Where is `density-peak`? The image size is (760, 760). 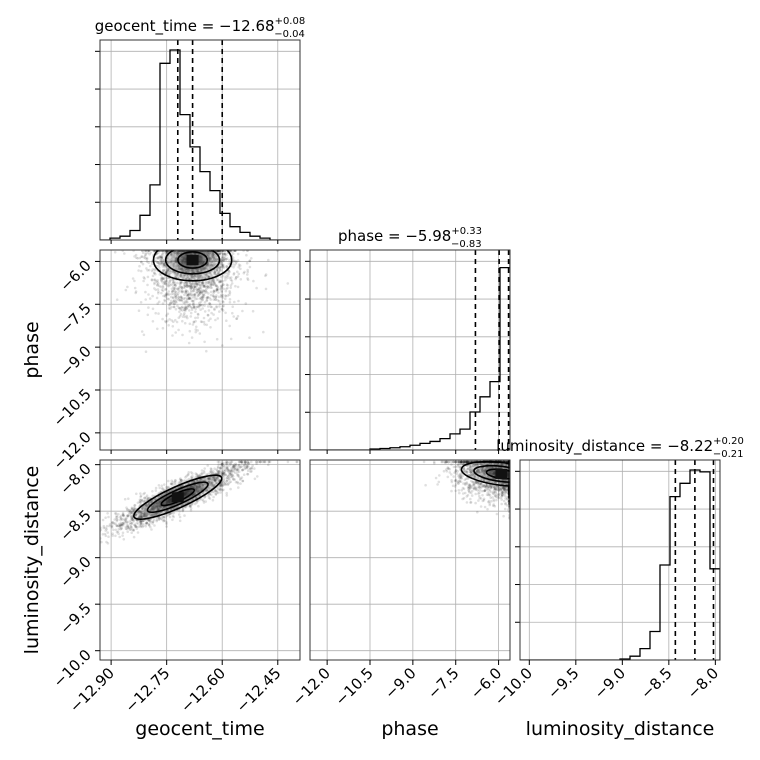
density-peak is located at coordinates (192, 260).